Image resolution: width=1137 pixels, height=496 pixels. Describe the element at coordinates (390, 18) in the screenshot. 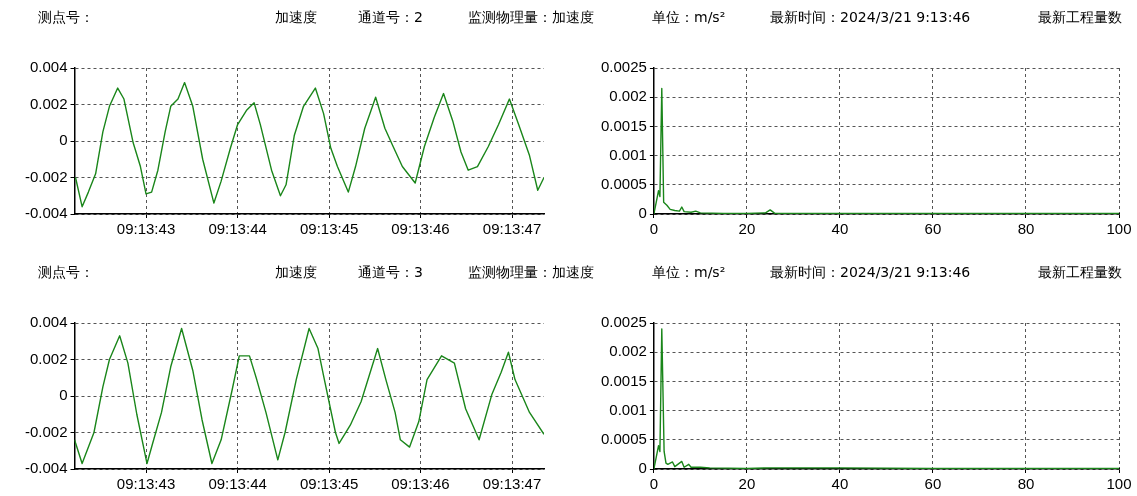

I see `text: 通道号：2` at that location.